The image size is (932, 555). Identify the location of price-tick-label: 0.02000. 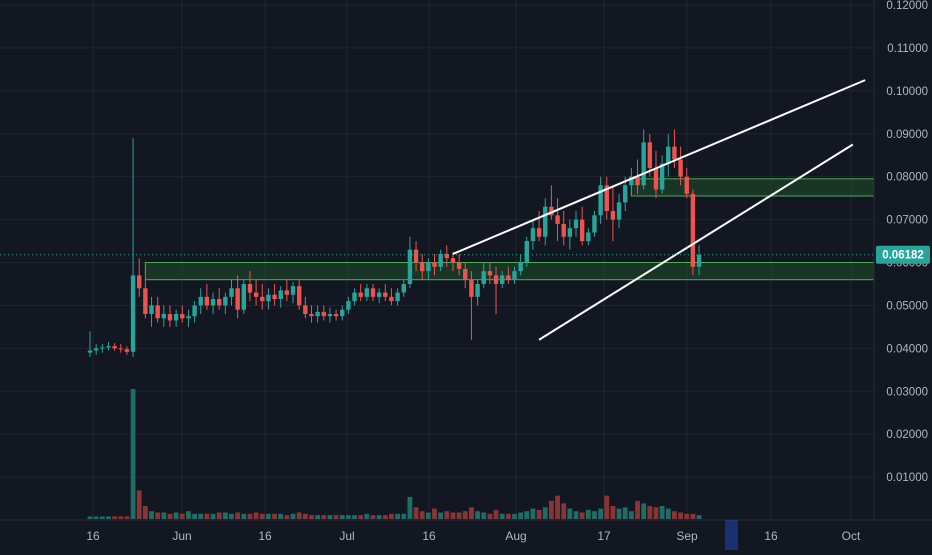
(907, 435).